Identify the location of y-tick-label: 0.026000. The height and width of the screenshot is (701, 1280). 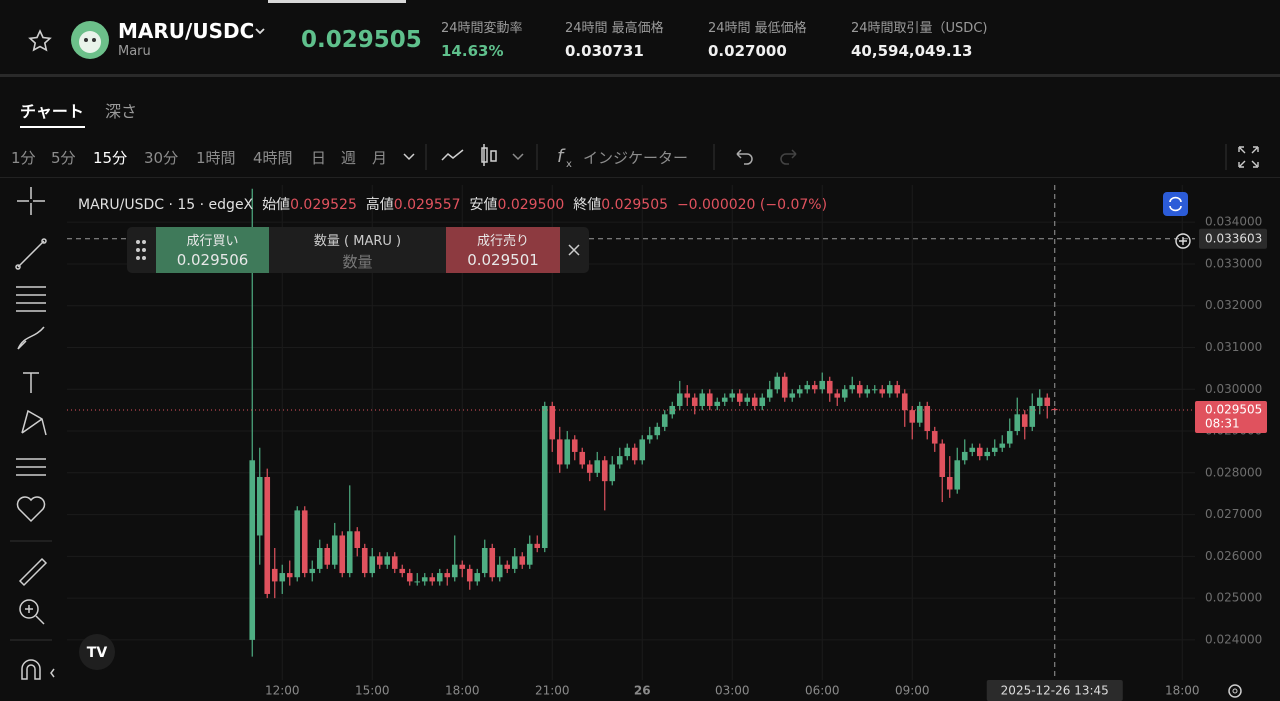
(1233, 556).